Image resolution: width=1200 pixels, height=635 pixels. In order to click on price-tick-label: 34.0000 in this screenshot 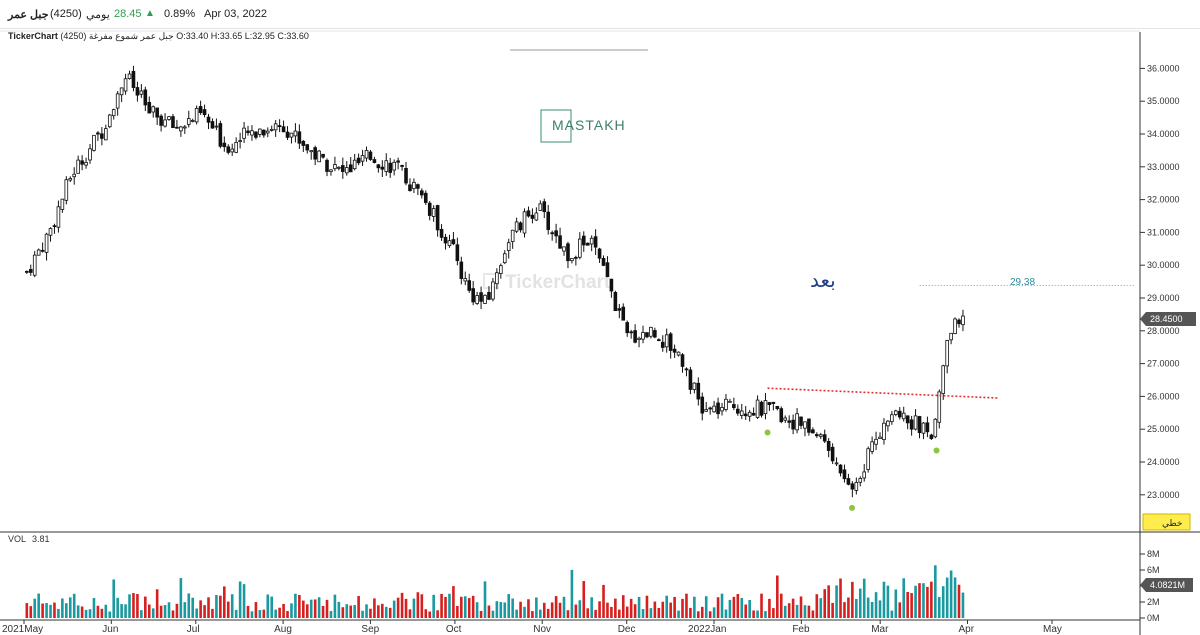, I will do `click(1163, 134)`.